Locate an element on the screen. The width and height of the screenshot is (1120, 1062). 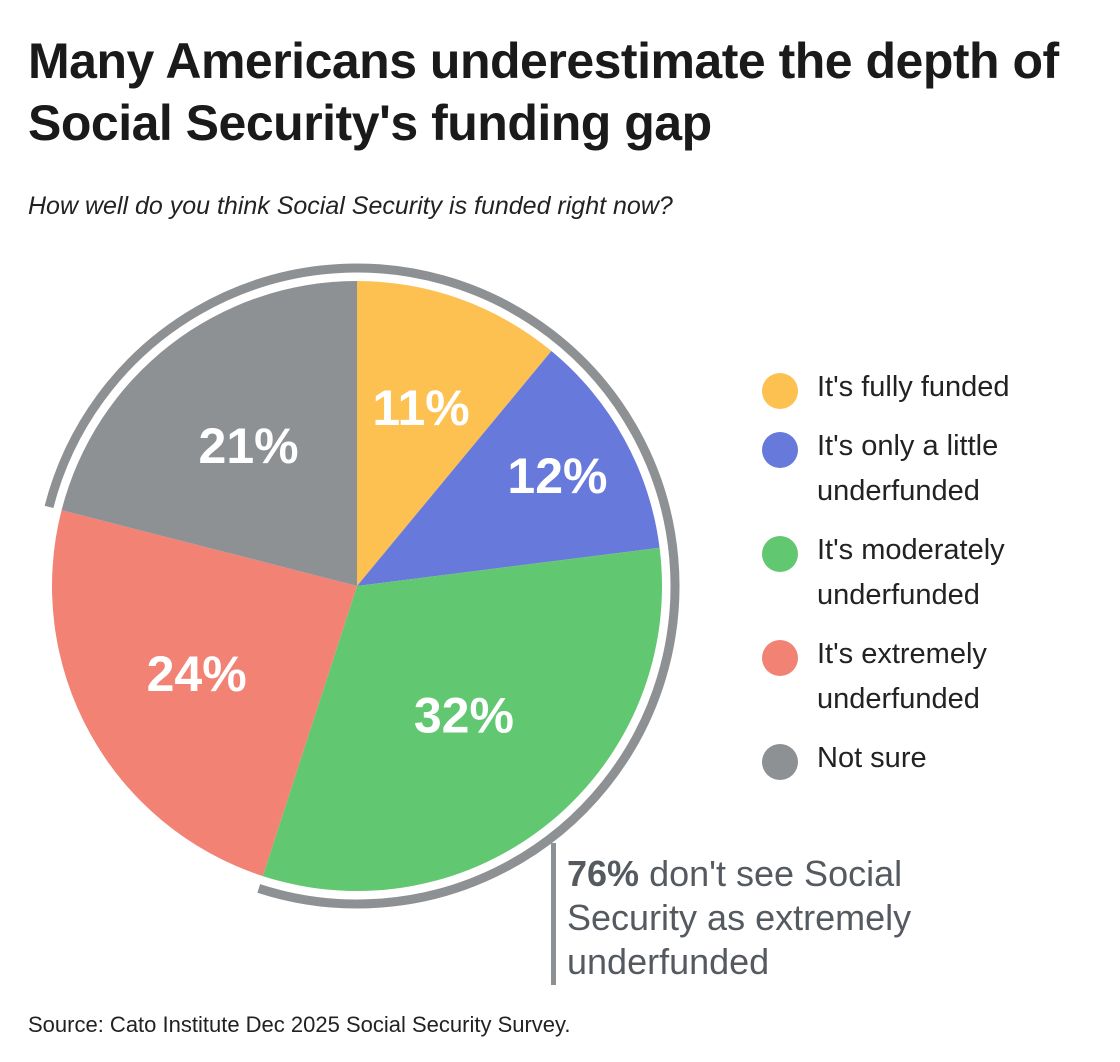
annotation-line is located at coordinates (553, 914).